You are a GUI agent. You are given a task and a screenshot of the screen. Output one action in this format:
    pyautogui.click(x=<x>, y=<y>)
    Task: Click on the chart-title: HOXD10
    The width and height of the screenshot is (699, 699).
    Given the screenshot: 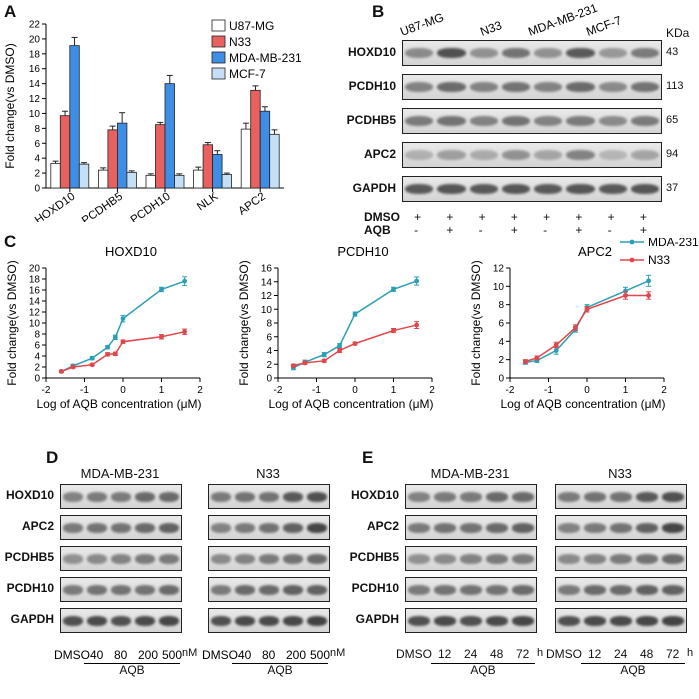 What is the action you would take?
    pyautogui.click(x=131, y=251)
    